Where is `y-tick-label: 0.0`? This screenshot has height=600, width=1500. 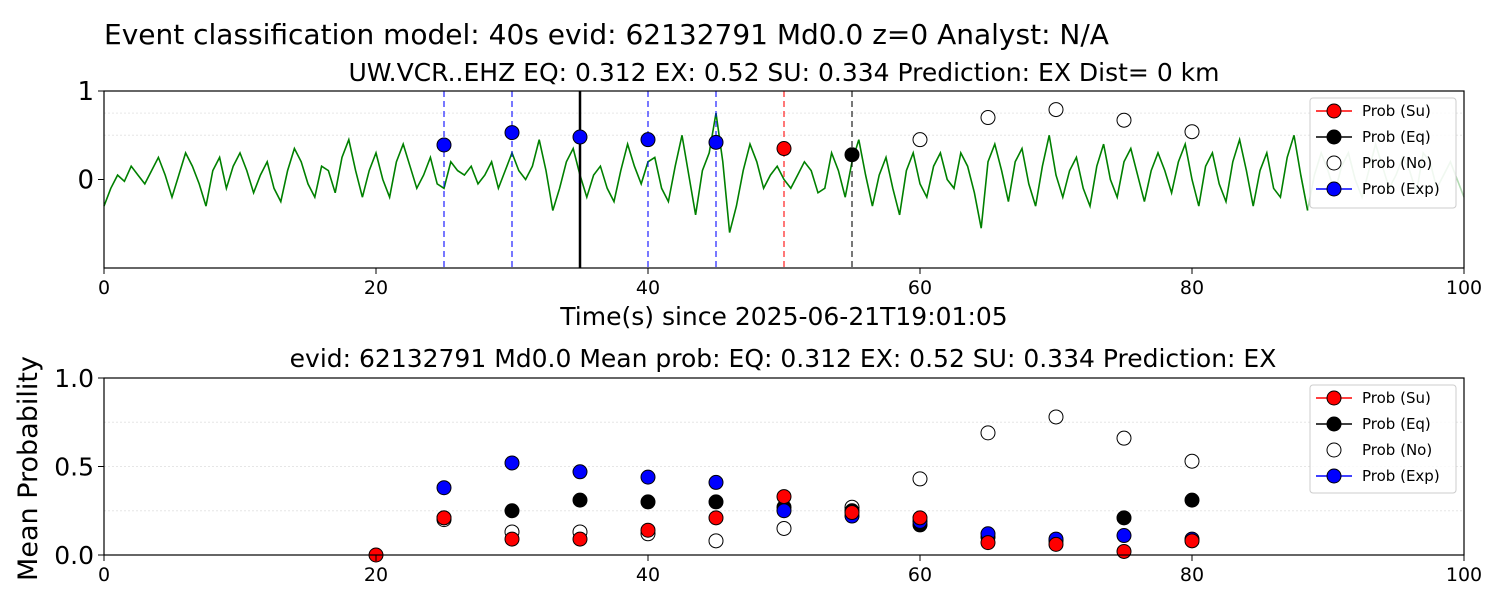
y-tick-label: 0.0 is located at coordinates (74, 555).